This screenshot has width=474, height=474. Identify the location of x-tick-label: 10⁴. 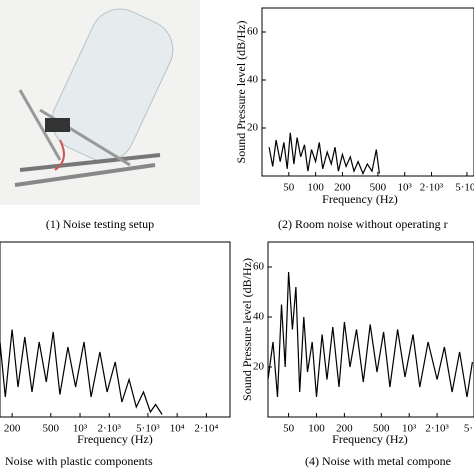
(177, 429).